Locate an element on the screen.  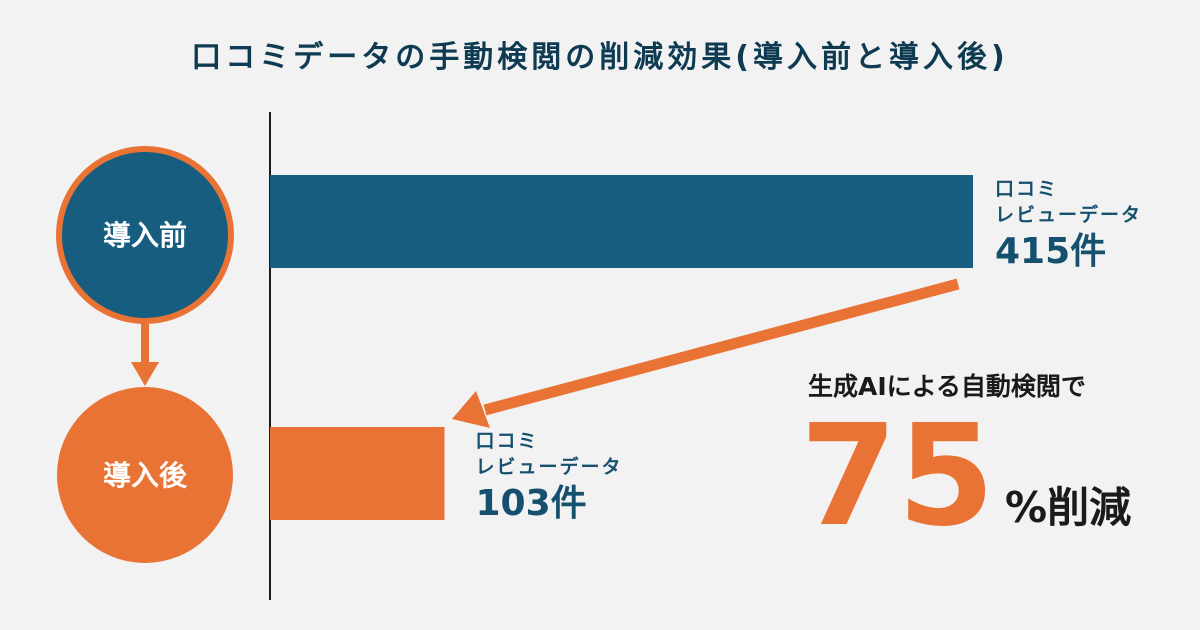
bar-before is located at coordinates (621, 221).